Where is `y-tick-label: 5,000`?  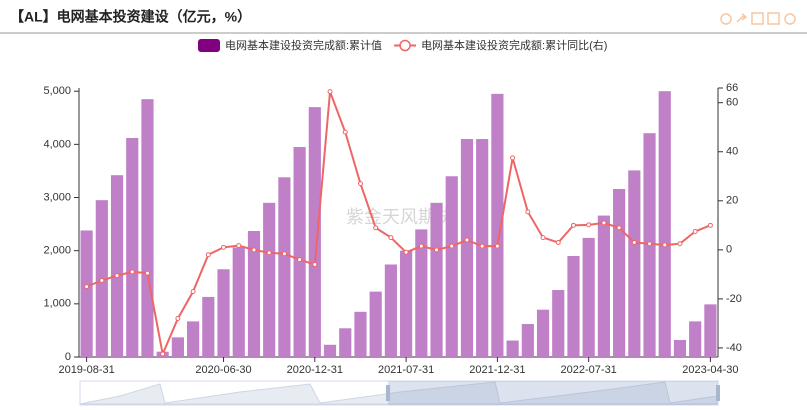 y-tick-label: 5,000 is located at coordinates (57, 91).